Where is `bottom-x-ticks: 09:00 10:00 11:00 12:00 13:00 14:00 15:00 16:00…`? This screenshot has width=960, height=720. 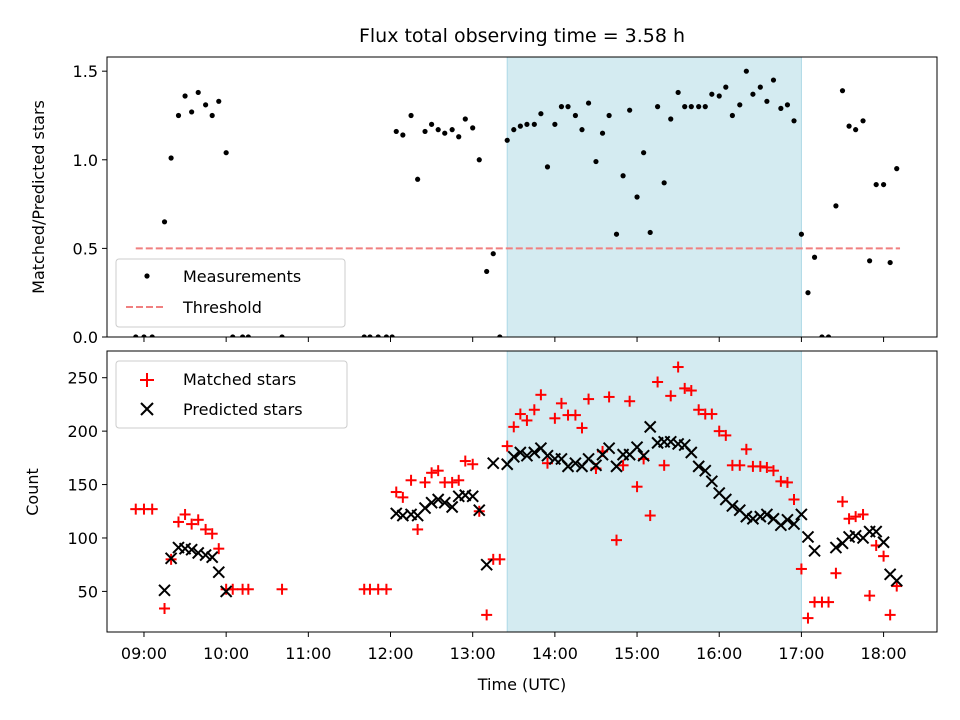
bottom-x-ticks: 09:00 10:00 11:00 12:00 13:00 14:00 15:00 16:00… is located at coordinates (514, 647).